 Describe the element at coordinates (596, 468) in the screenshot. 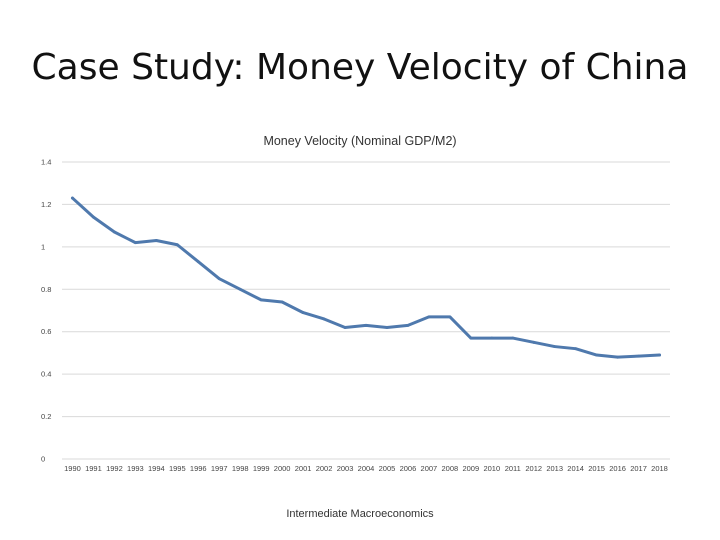

I see `x-tick-label: 2015` at that location.